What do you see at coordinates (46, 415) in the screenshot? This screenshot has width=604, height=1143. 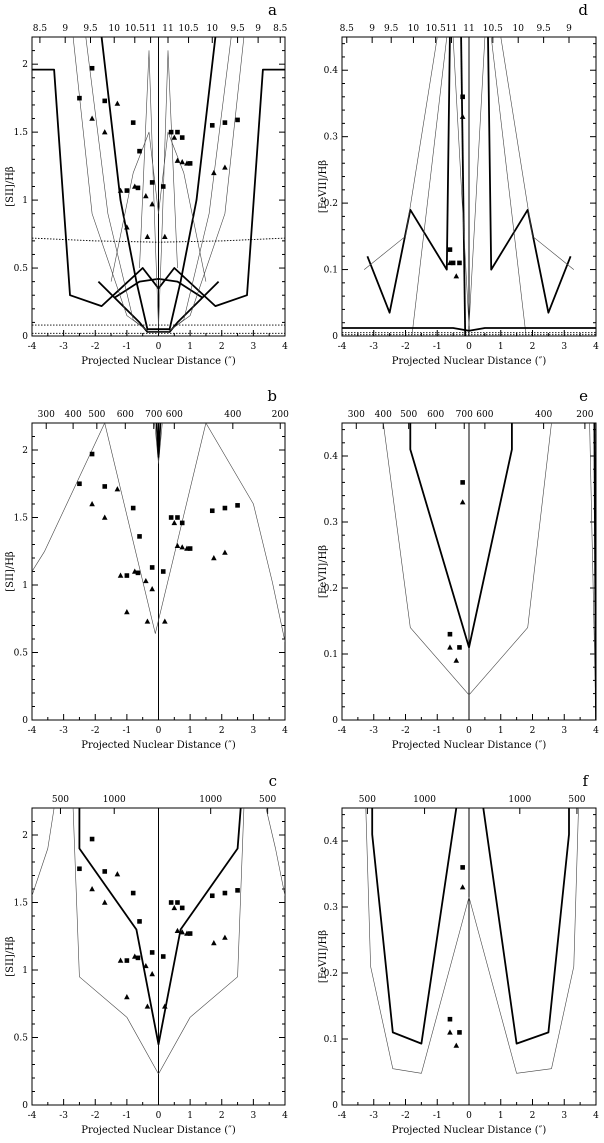 I see `top-tick-label: 300` at bounding box center [46, 415].